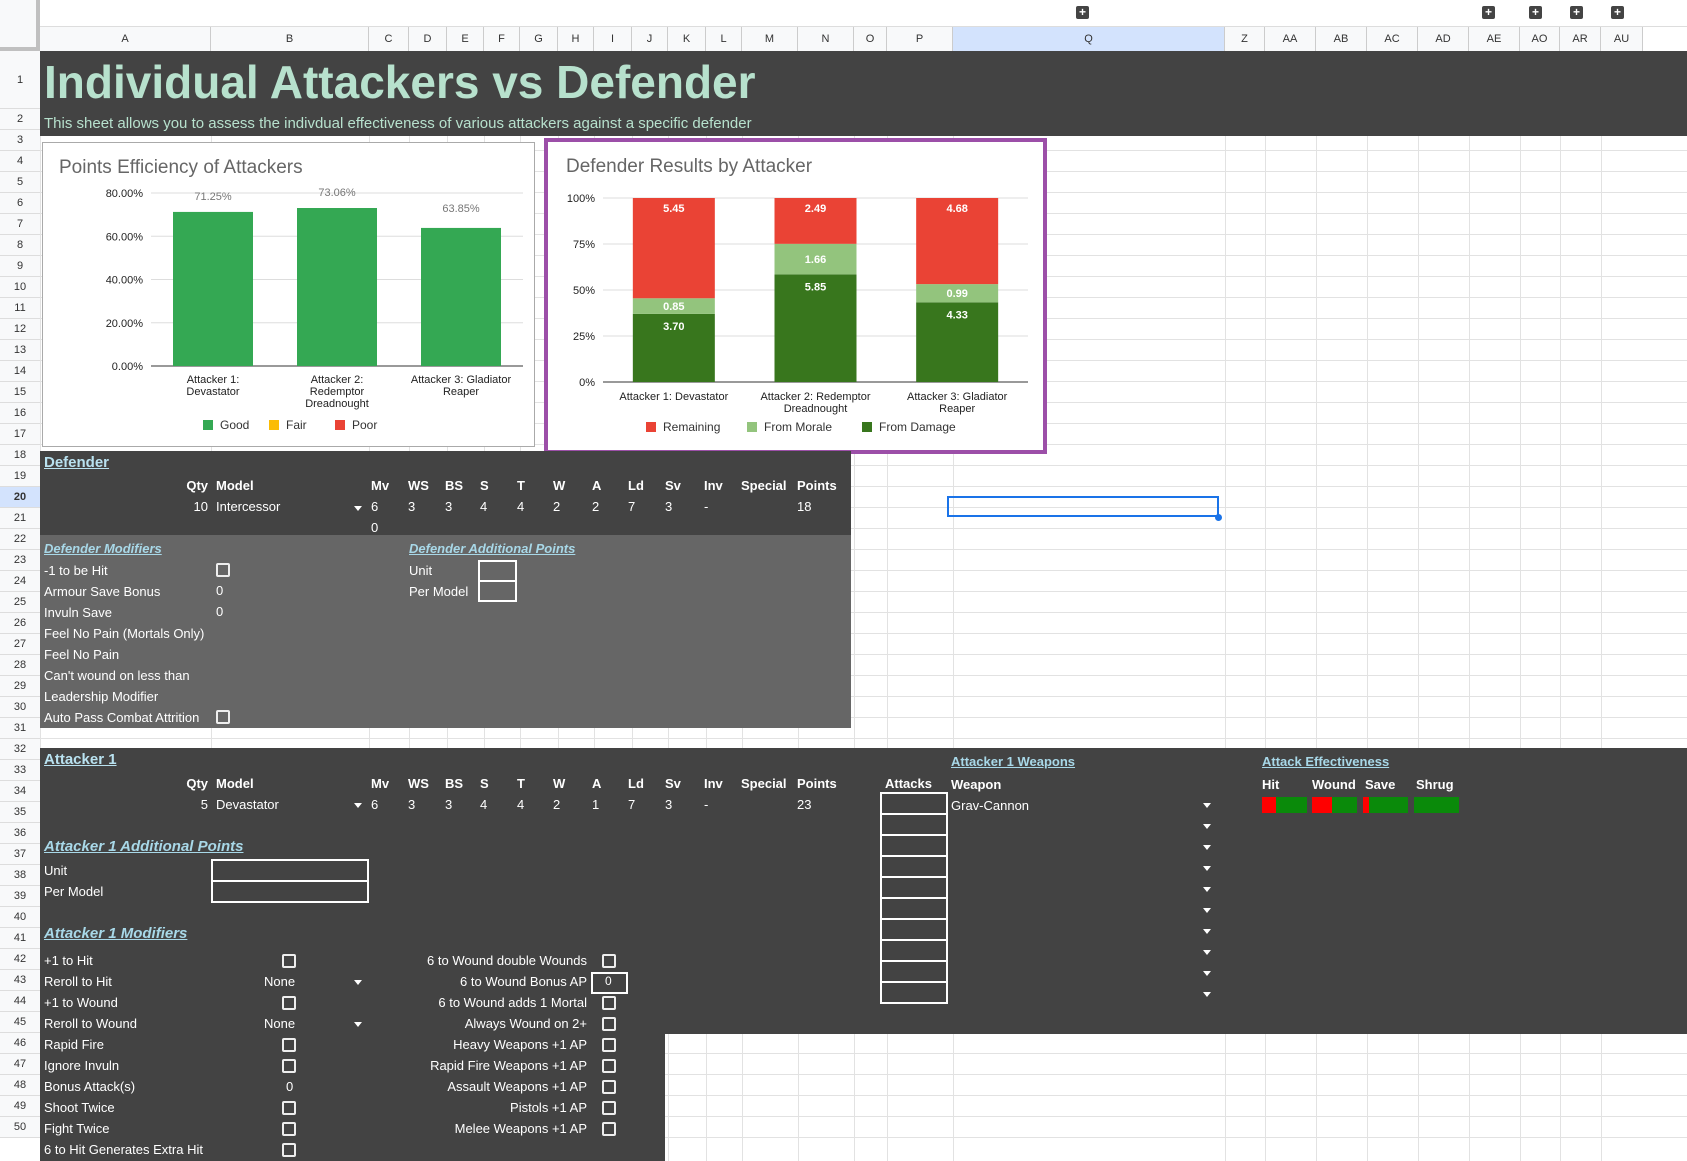 This screenshot has width=1687, height=1161. Describe the element at coordinates (1290, 39) in the screenshot. I see `column-header-AA: AA` at that location.